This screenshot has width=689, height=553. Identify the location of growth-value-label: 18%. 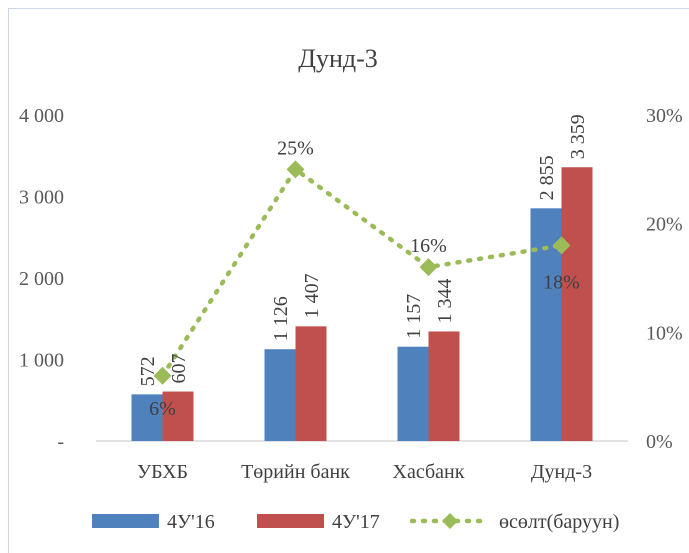
(561, 282).